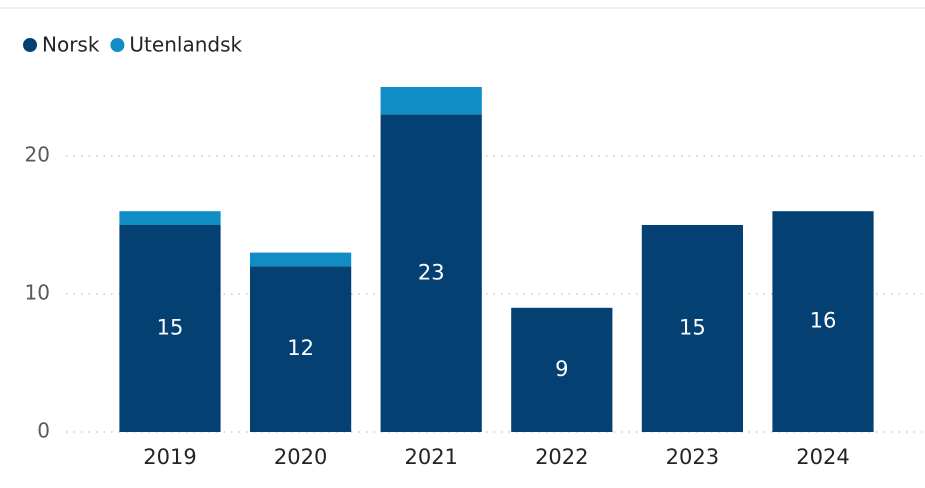 This screenshot has width=925, height=488. I want to click on x-tick-label: 2023, so click(692, 457).